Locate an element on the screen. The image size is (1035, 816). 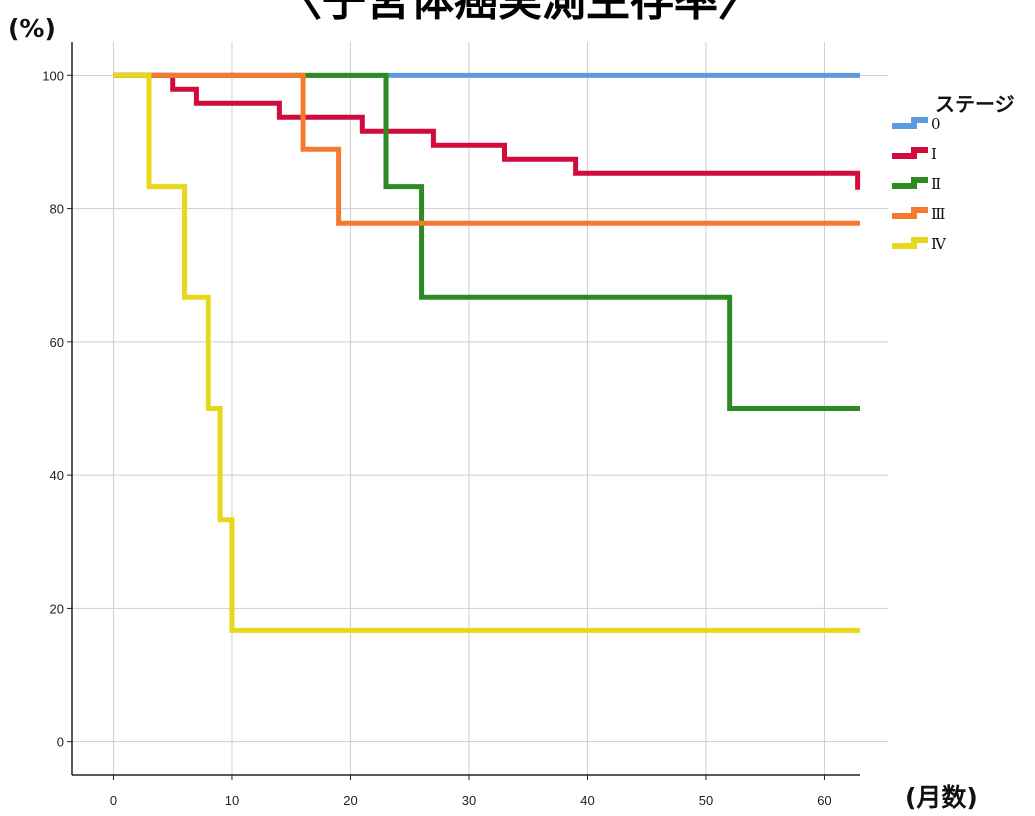
x-tick-label: 50 is located at coordinates (706, 800).